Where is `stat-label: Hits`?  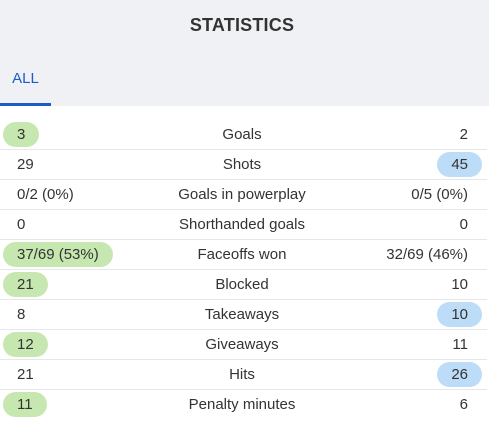 stat-label: Hits is located at coordinates (242, 374).